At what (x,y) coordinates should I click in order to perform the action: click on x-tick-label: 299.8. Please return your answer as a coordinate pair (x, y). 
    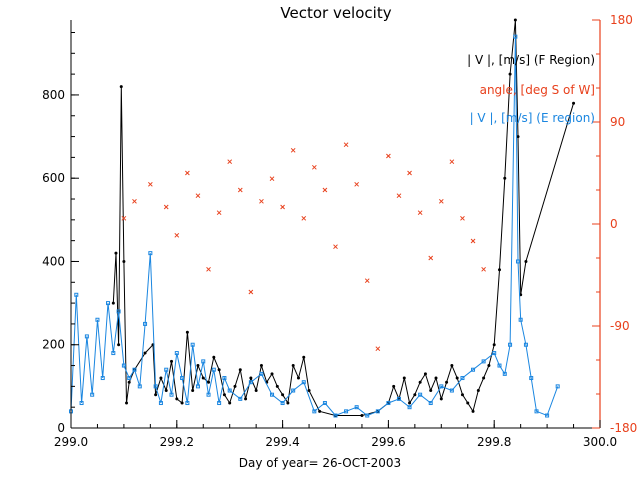
    Looking at the image, I should click on (494, 442).